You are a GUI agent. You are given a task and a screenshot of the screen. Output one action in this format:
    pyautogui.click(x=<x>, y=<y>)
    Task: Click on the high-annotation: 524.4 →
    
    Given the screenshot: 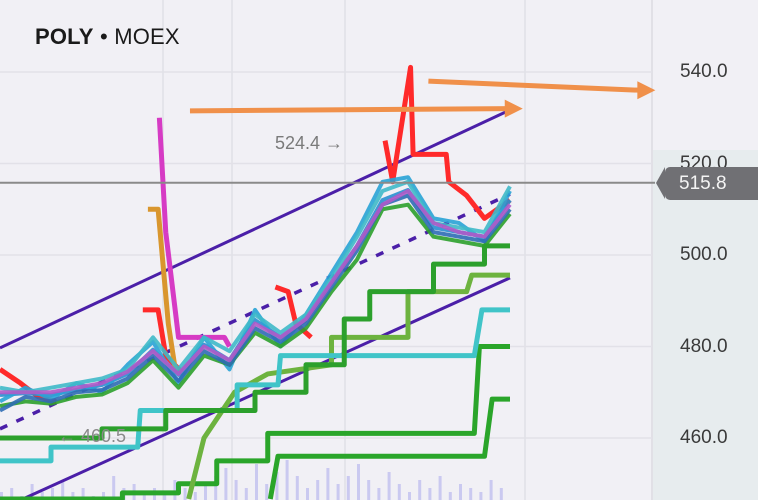 What is the action you would take?
    pyautogui.click(x=309, y=143)
    